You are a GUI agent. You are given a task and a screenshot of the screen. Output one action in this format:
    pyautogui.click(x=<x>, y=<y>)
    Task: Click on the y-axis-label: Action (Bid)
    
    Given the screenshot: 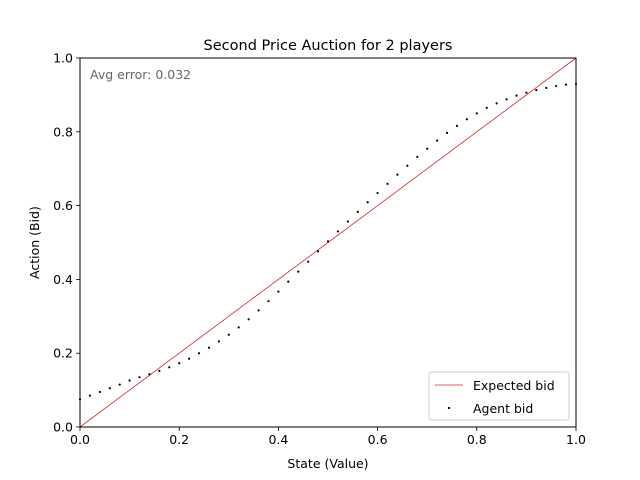 What is the action you would take?
    pyautogui.click(x=34, y=242)
    